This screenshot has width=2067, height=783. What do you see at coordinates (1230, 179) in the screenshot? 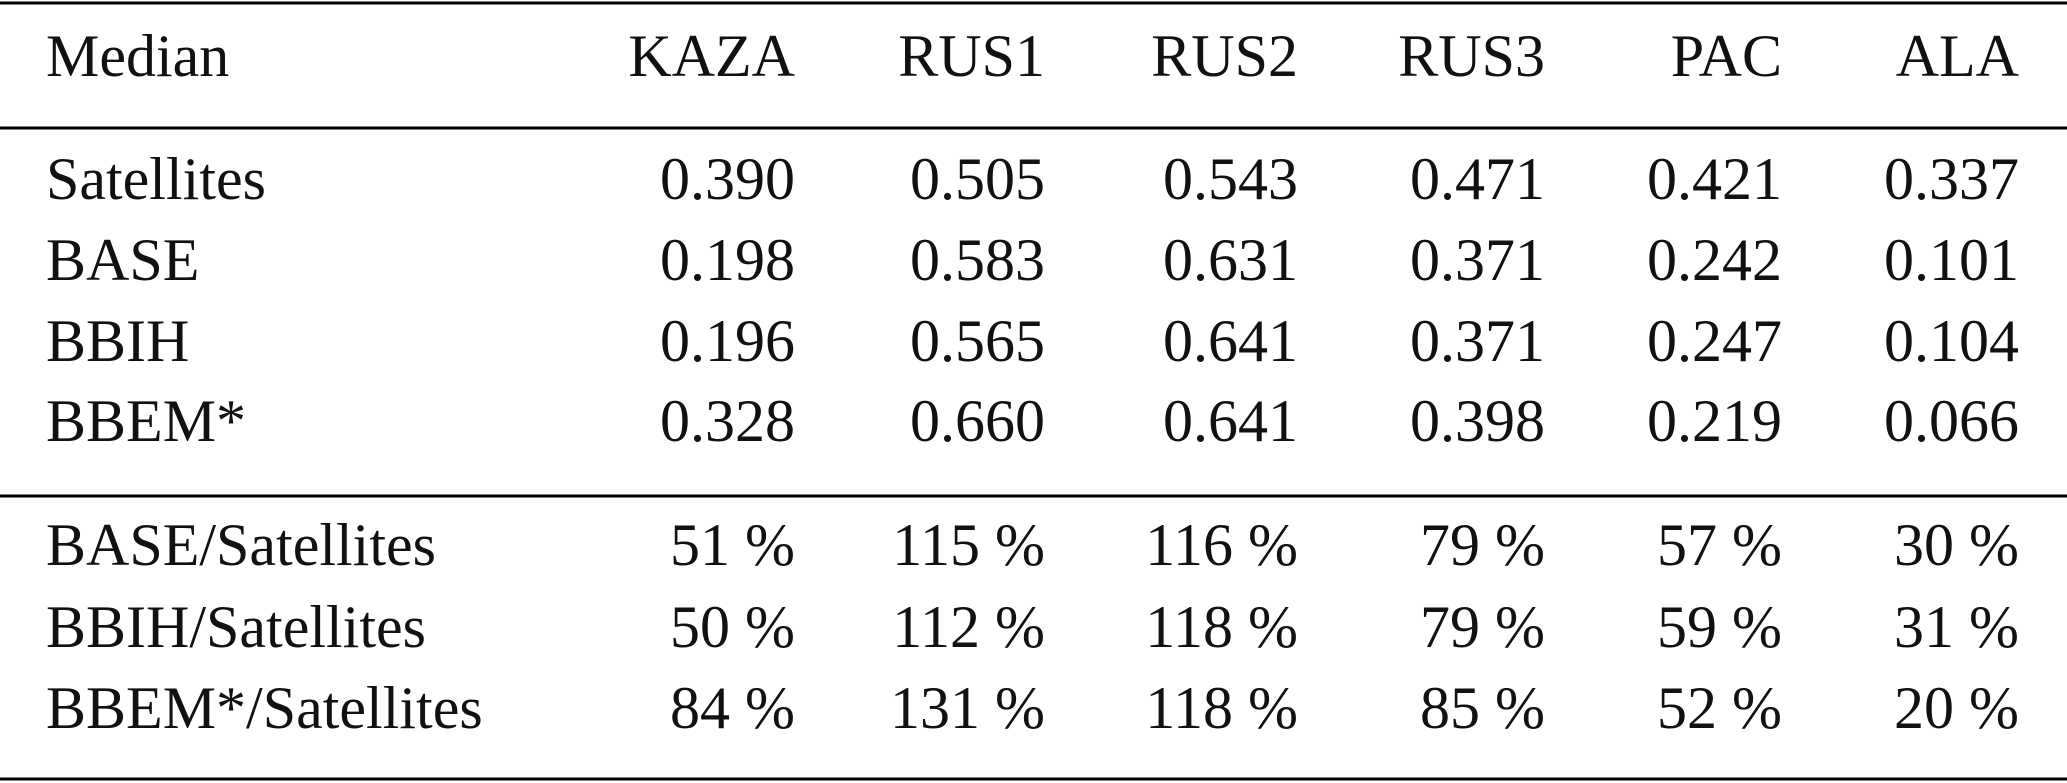
I see `body-cell: 0.543` at bounding box center [1230, 179].